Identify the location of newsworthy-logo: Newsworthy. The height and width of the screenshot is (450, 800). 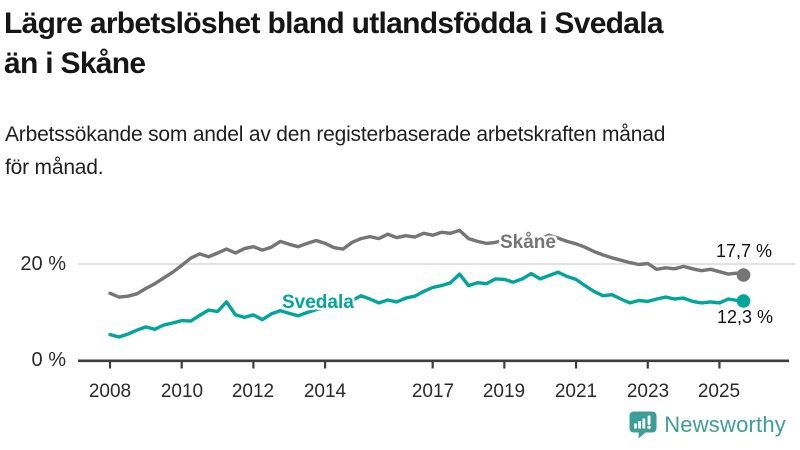
(707, 425).